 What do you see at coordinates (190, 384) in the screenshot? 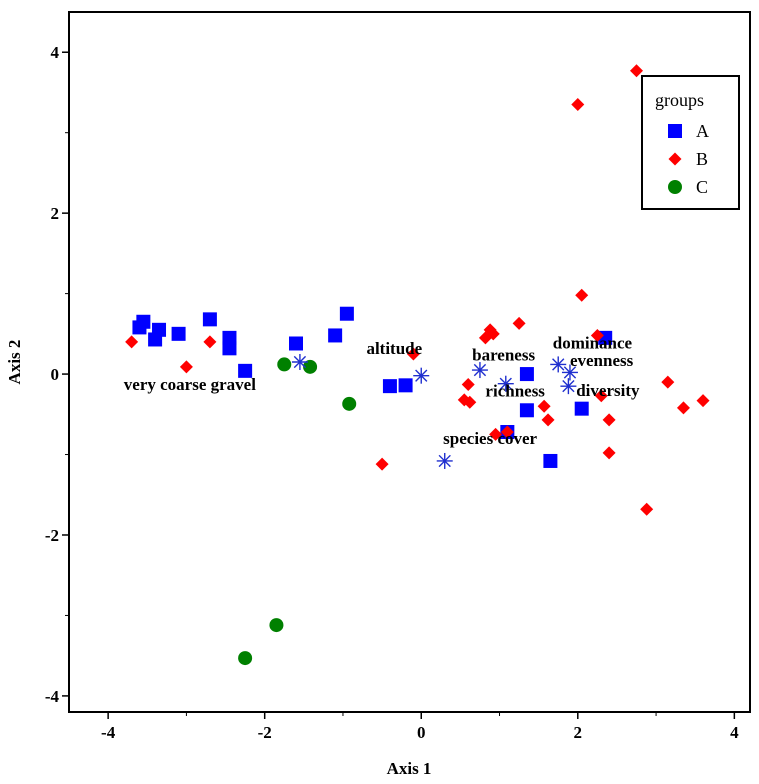
I see `vector-label: very coarse gravel` at bounding box center [190, 384].